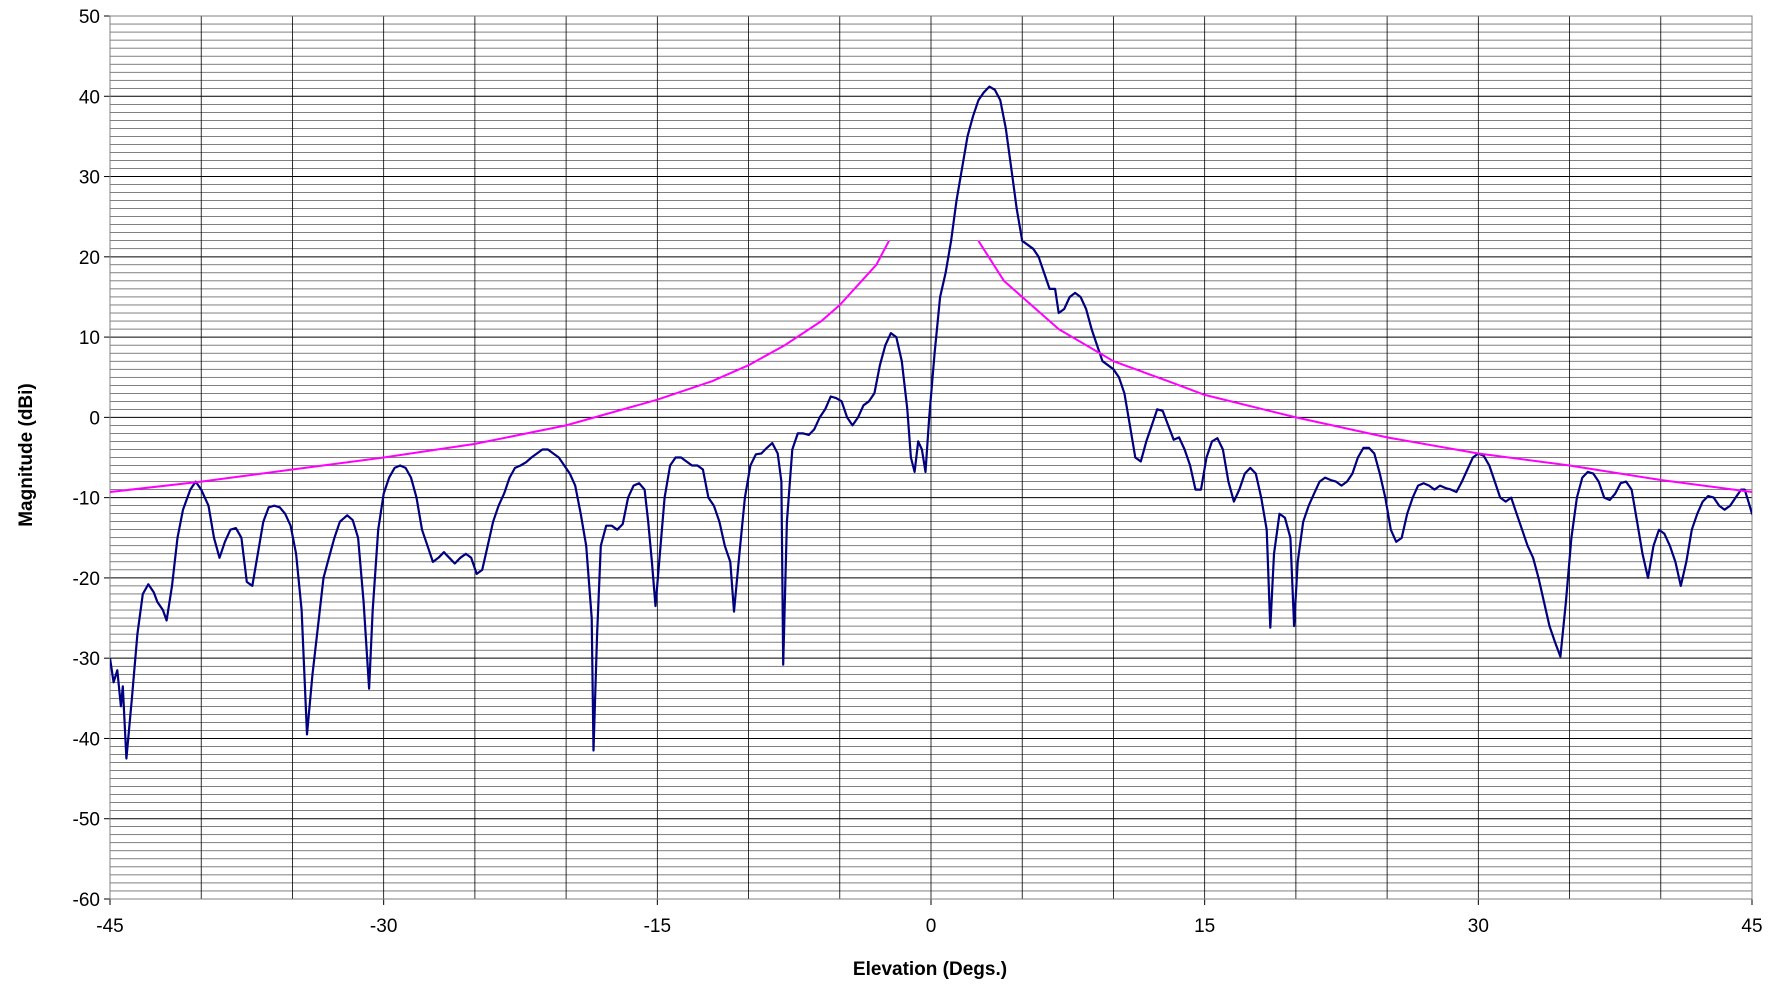 This screenshot has width=1774, height=990. I want to click on y-tick-label: -20, so click(86, 579).